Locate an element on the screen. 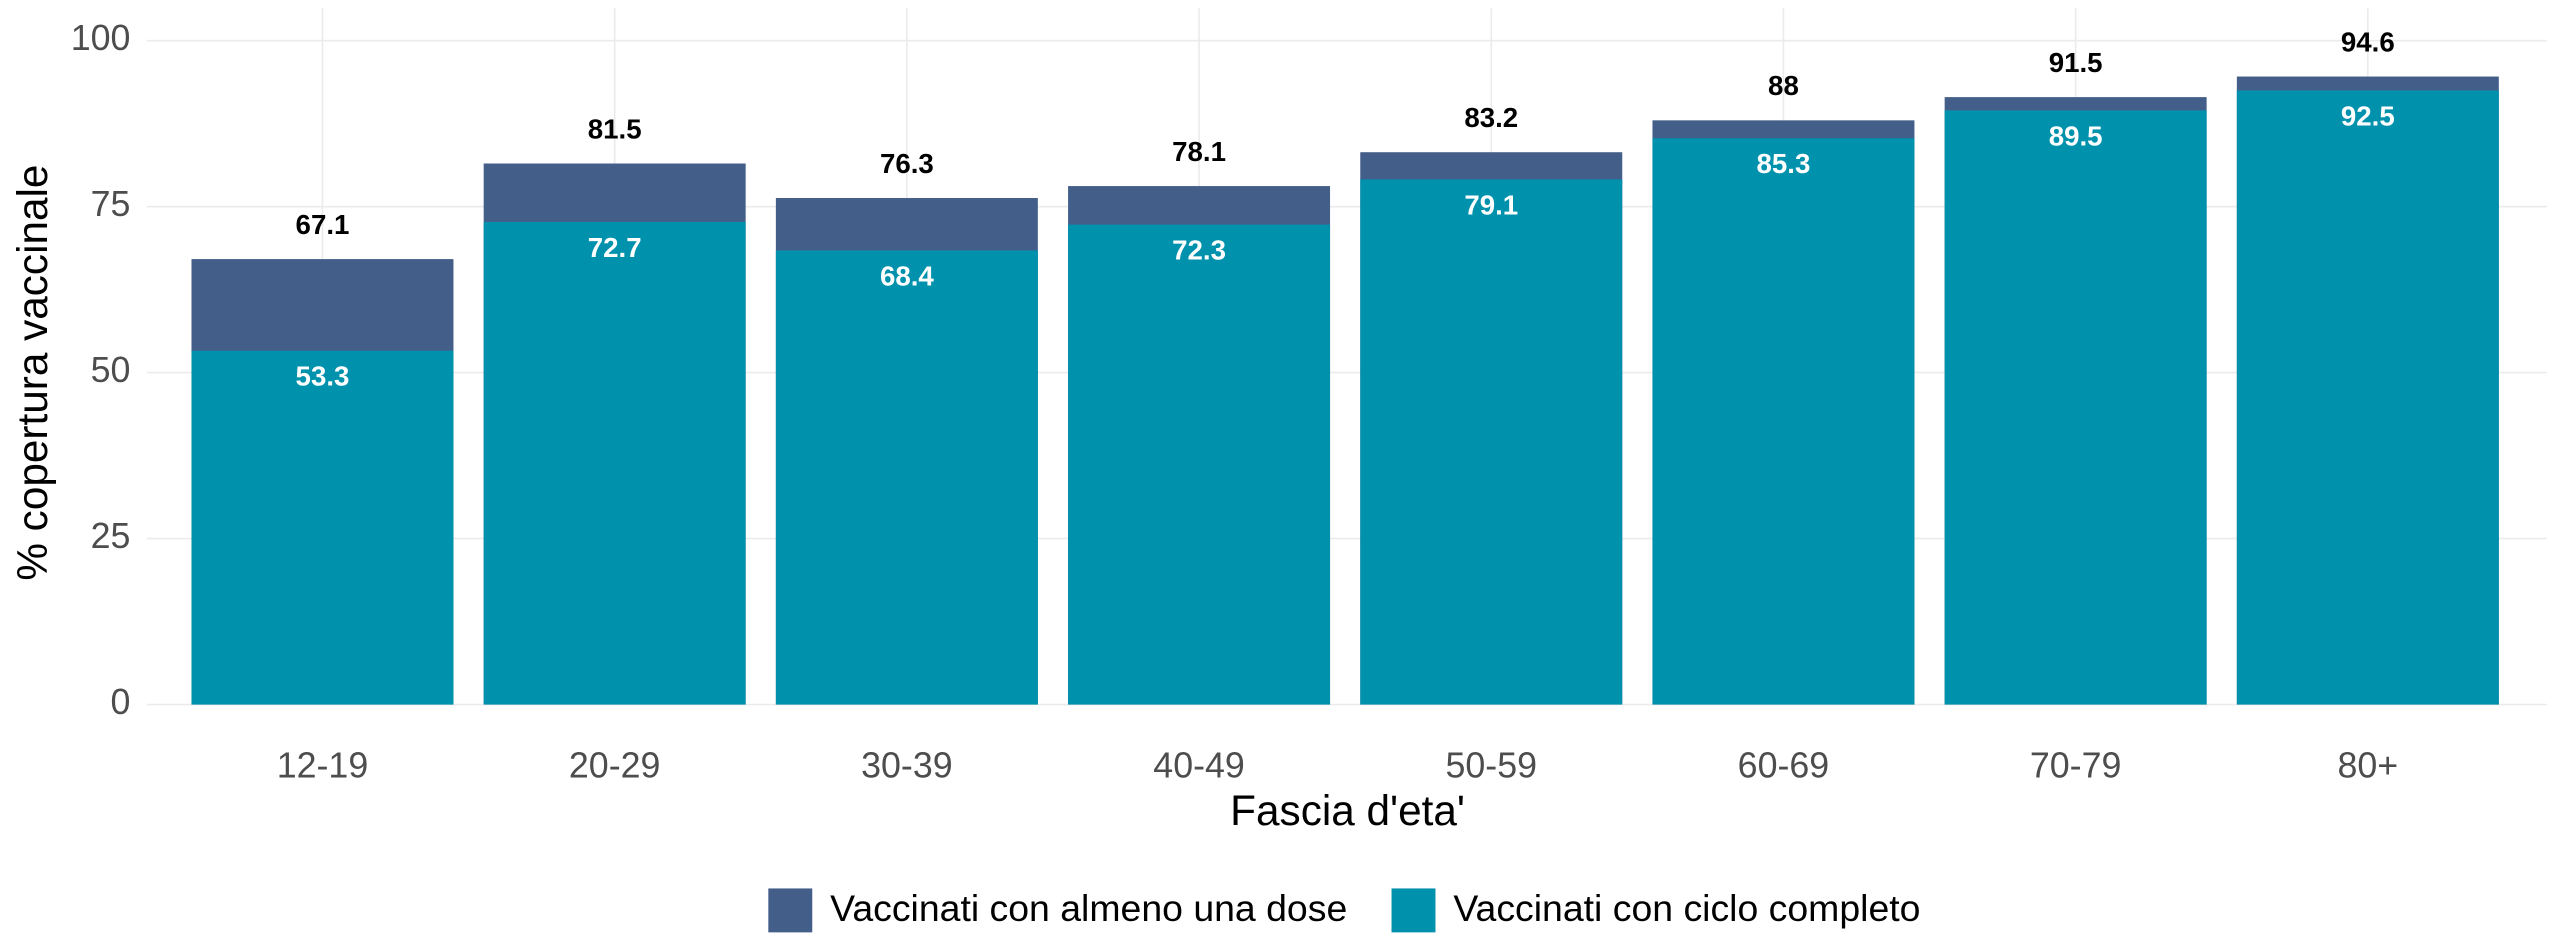 This screenshot has width=2552, height=934. y-axis-title: % copertura vaccinale is located at coordinates (32, 373).